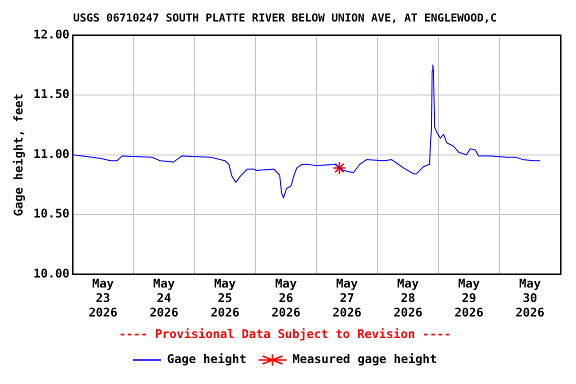 This screenshot has width=576, height=384. Describe the element at coordinates (51, 34) in the screenshot. I see `y-tick-label: 12.00` at that location.